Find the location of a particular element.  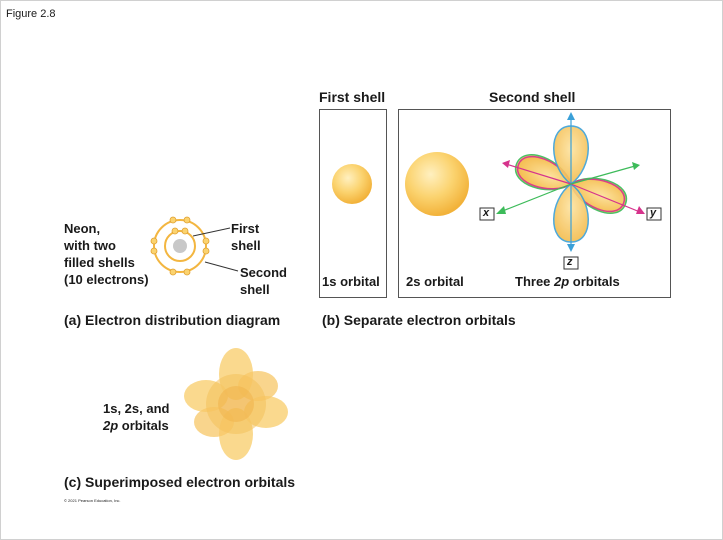

copyright: © 2021 Pearson Education, Inc. is located at coordinates (92, 500).